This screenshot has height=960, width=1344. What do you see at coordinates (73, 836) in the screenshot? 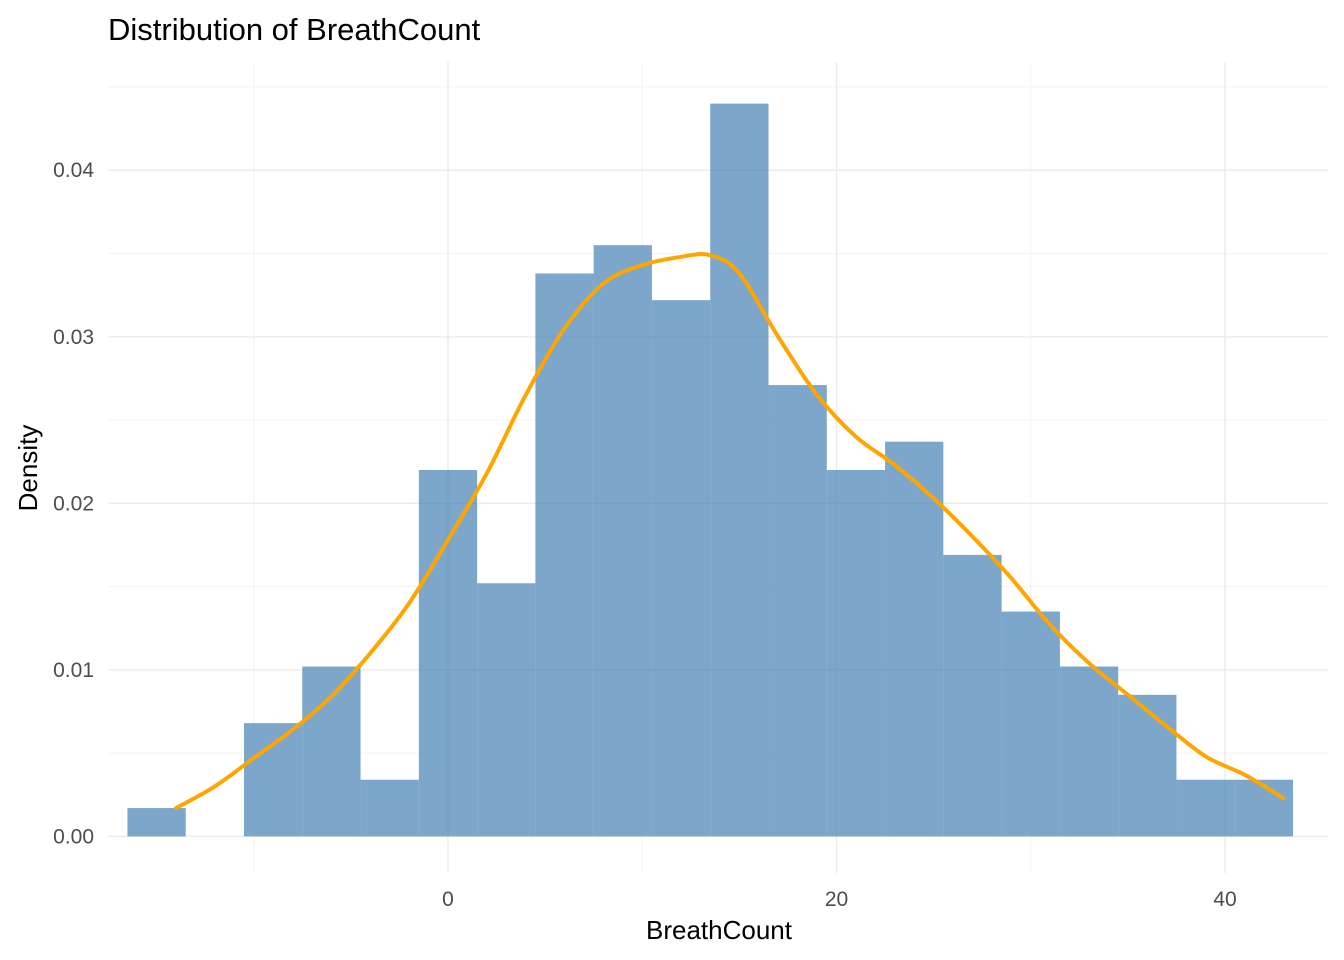
I see `y-tick-label: 0.00` at bounding box center [73, 836].